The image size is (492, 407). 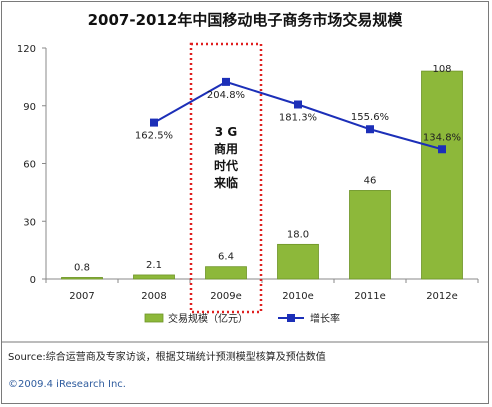 I want to click on source-note: Source:综合运营商及专家访谈，根据艾瑞统计预测模型核算及预估数值, so click(x=167, y=357).